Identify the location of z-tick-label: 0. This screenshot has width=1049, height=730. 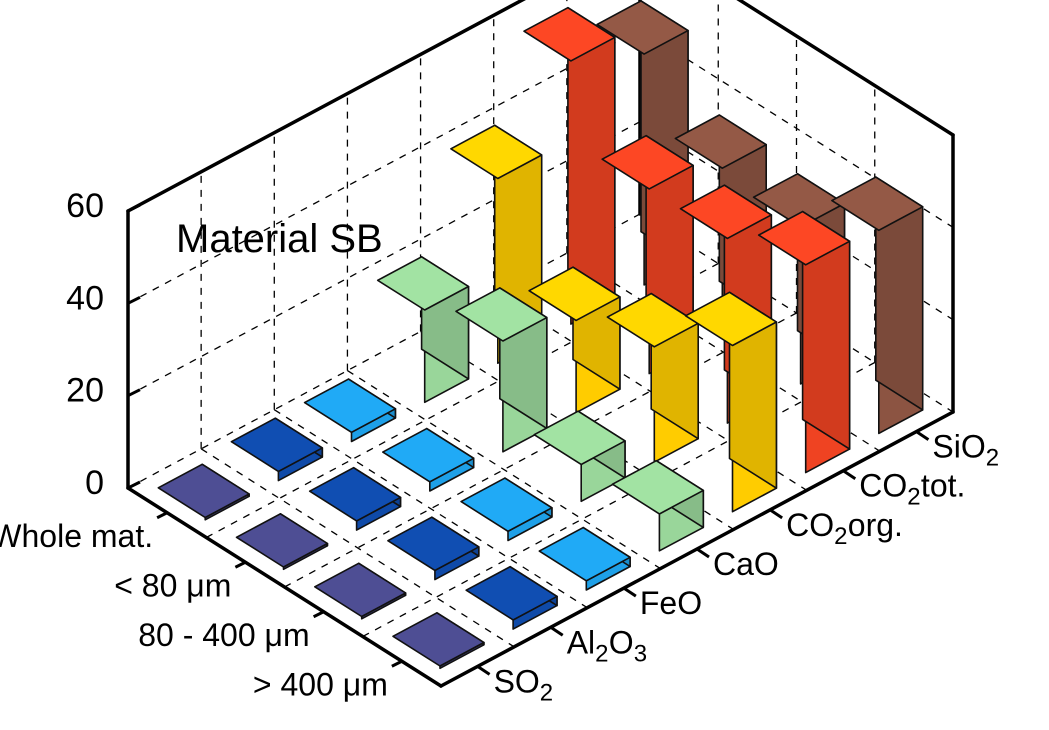
(94, 483).